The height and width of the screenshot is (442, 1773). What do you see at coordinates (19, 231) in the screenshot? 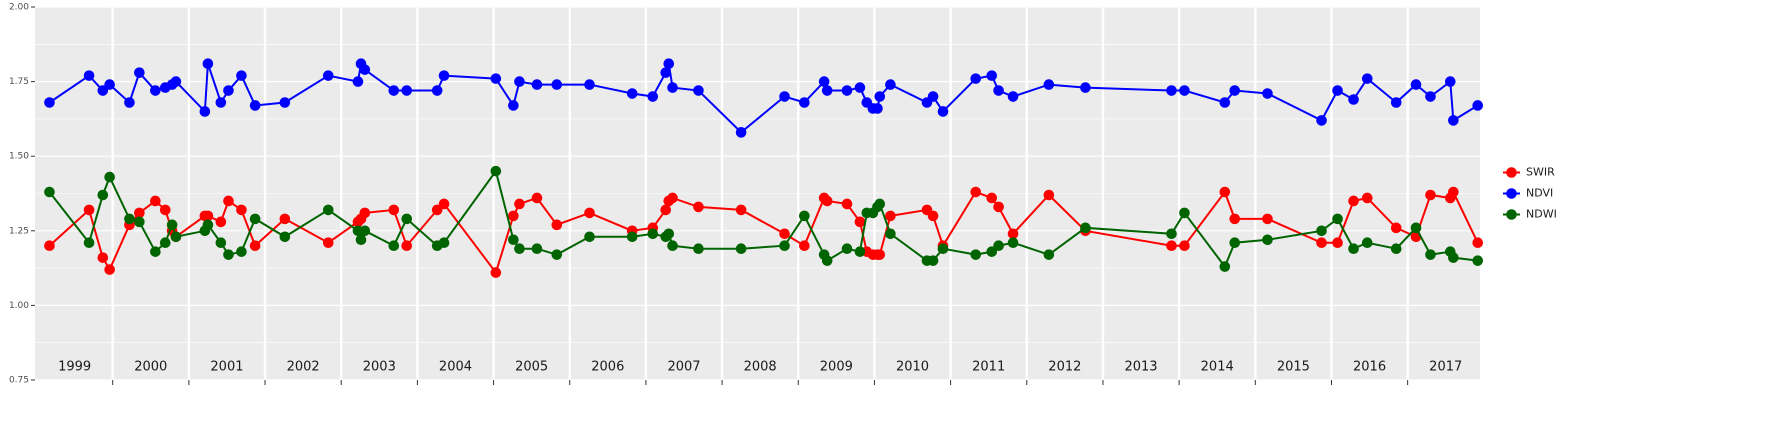
I see `y-tick-label: 1.25` at bounding box center [19, 231].